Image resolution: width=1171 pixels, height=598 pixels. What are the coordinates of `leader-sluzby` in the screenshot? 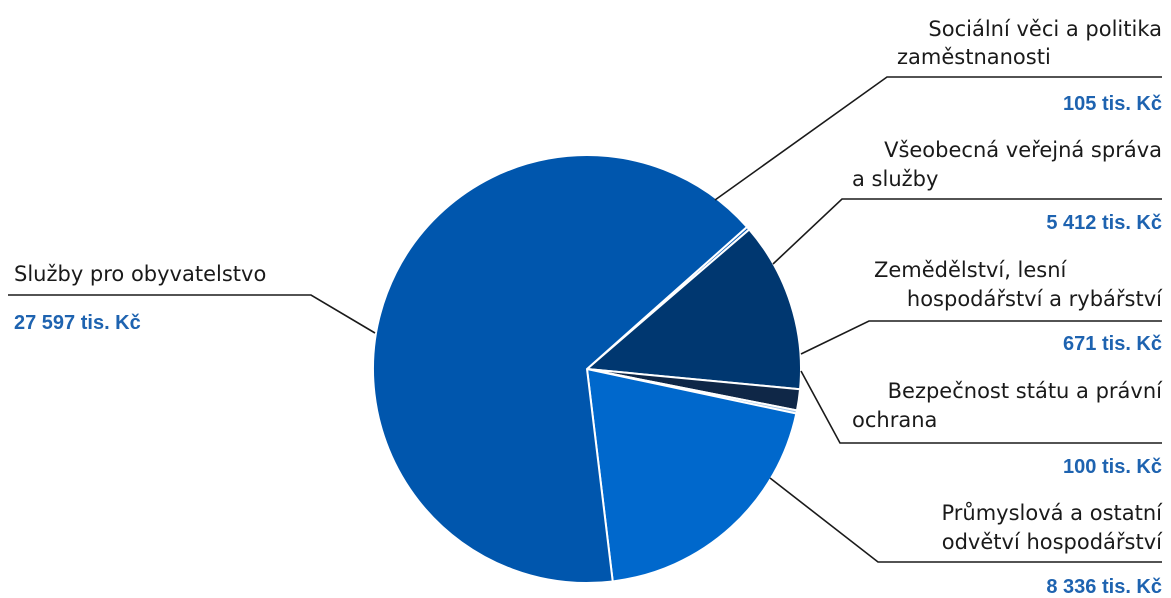 It's located at (192, 314).